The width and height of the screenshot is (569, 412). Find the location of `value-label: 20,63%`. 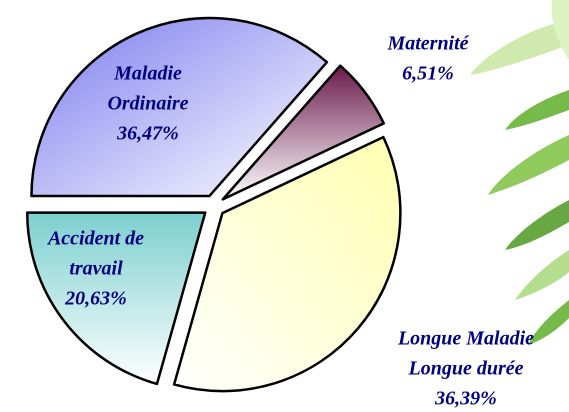

value-label: 20,63% is located at coordinates (95, 299).